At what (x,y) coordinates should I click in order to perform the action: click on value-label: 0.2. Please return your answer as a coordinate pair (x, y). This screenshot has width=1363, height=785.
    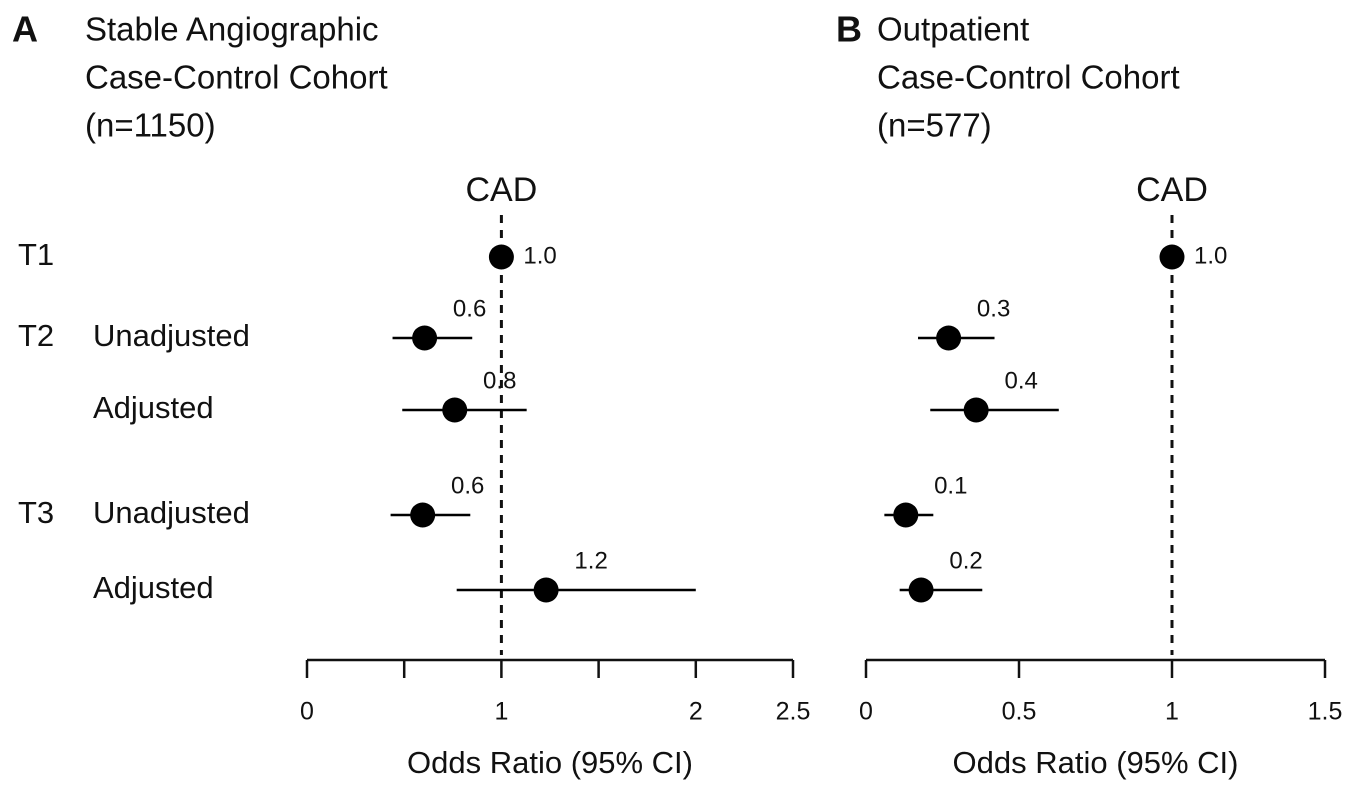
    Looking at the image, I should click on (965, 560).